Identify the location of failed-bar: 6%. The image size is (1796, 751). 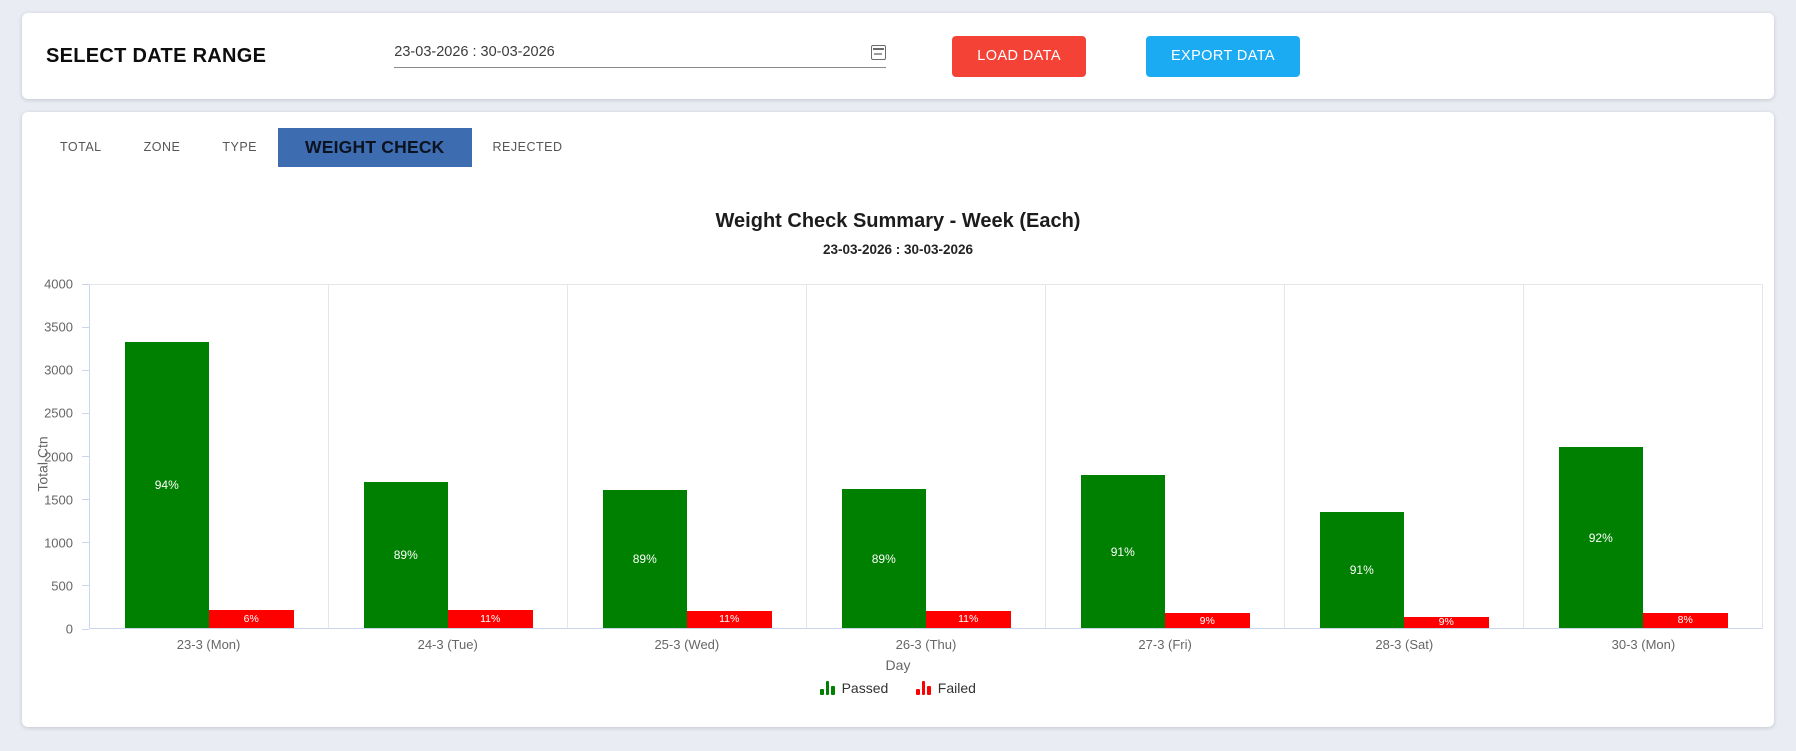
(251, 619).